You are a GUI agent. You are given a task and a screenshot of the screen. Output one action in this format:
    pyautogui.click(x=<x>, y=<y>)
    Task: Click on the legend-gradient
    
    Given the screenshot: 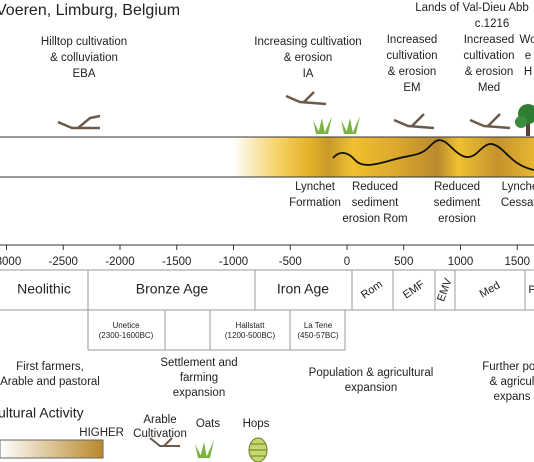 What is the action you would take?
    pyautogui.click(x=52, y=449)
    